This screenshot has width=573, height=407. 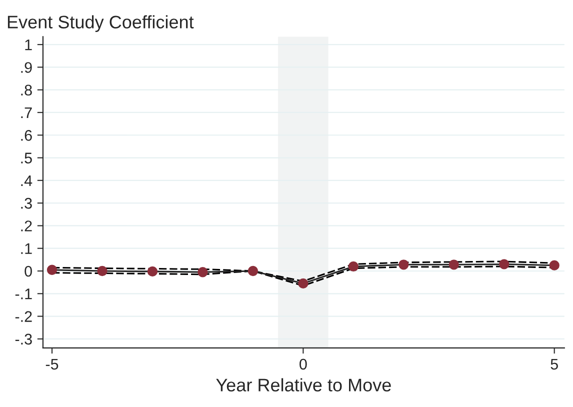 What do you see at coordinates (303, 385) in the screenshot?
I see `x-axis-title: Year Relative to Move` at bounding box center [303, 385].